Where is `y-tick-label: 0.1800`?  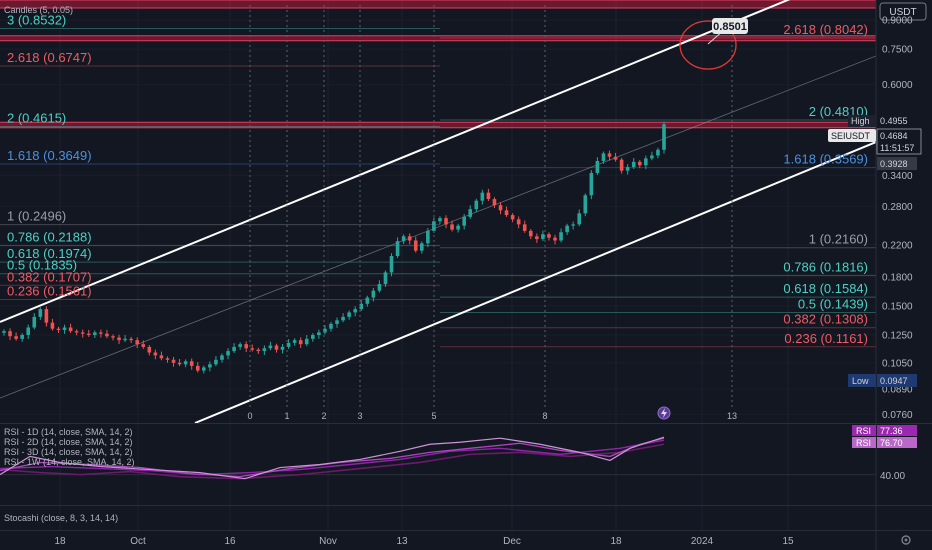
y-tick-label: 0.1800 is located at coordinates (897, 277).